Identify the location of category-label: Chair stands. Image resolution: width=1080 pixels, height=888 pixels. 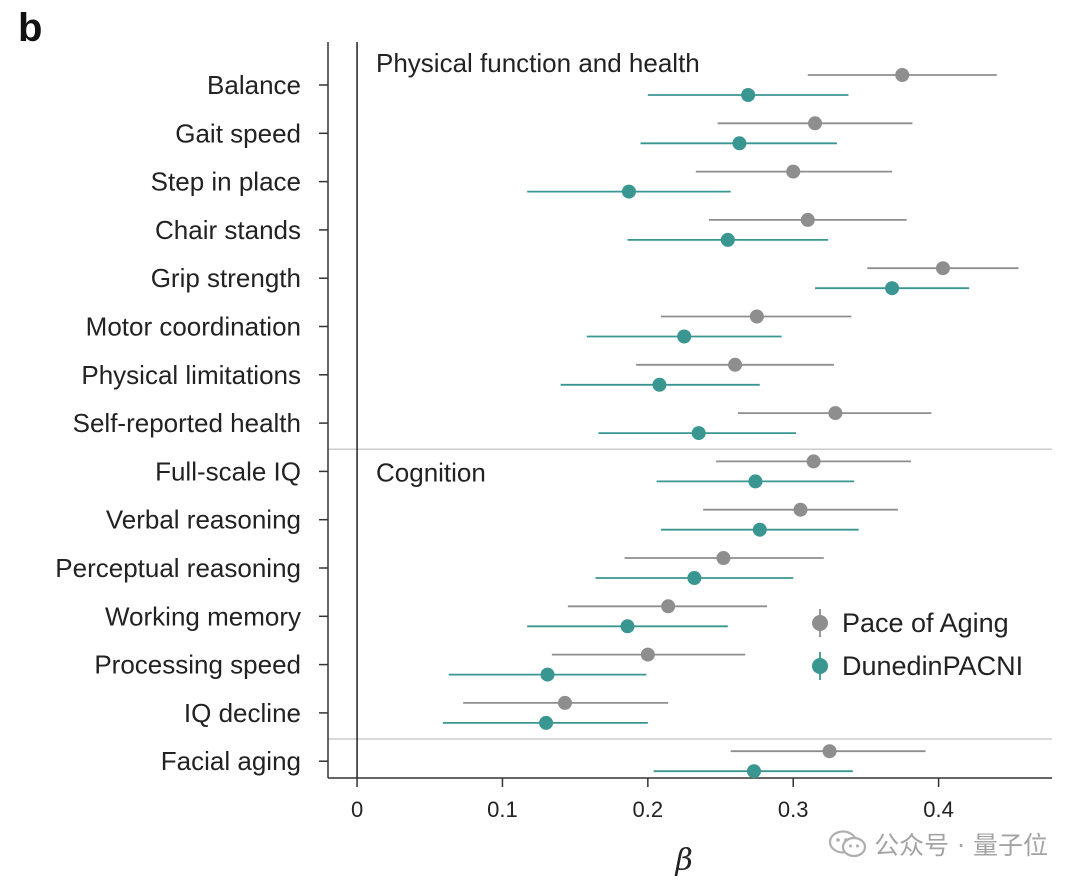
(228, 230).